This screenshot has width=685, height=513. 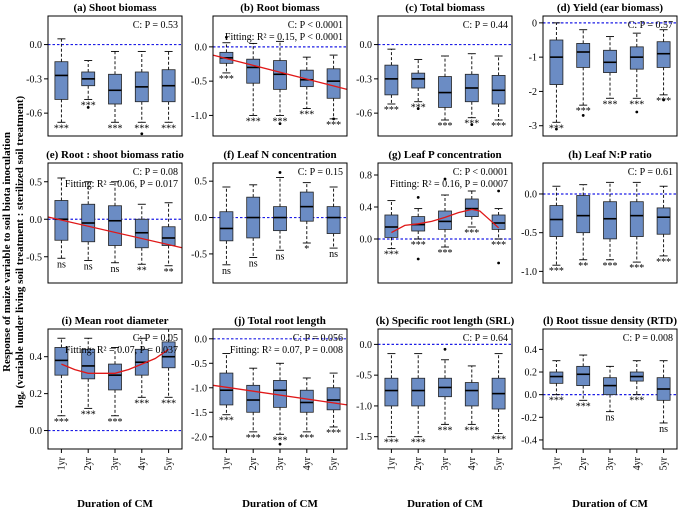 I want to click on panel-title: (j) Total root length, so click(x=280, y=321).